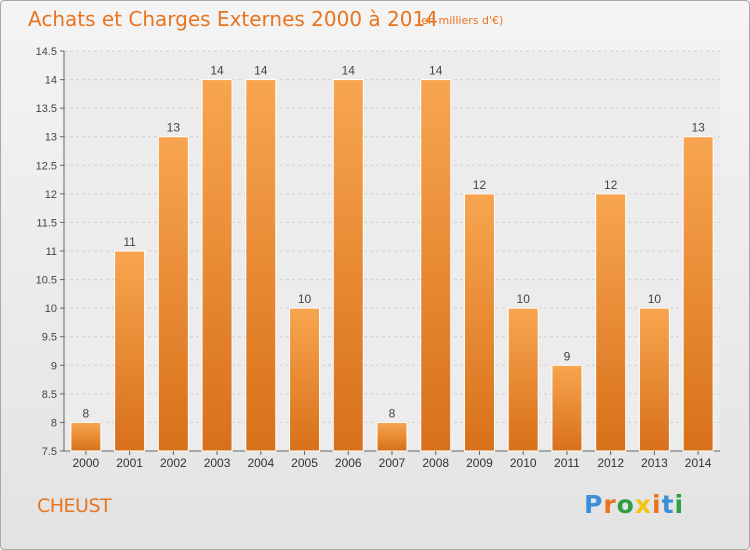 The width and height of the screenshot is (750, 550). Describe the element at coordinates (51, 195) in the screenshot. I see `y-tick-label: 12` at that location.